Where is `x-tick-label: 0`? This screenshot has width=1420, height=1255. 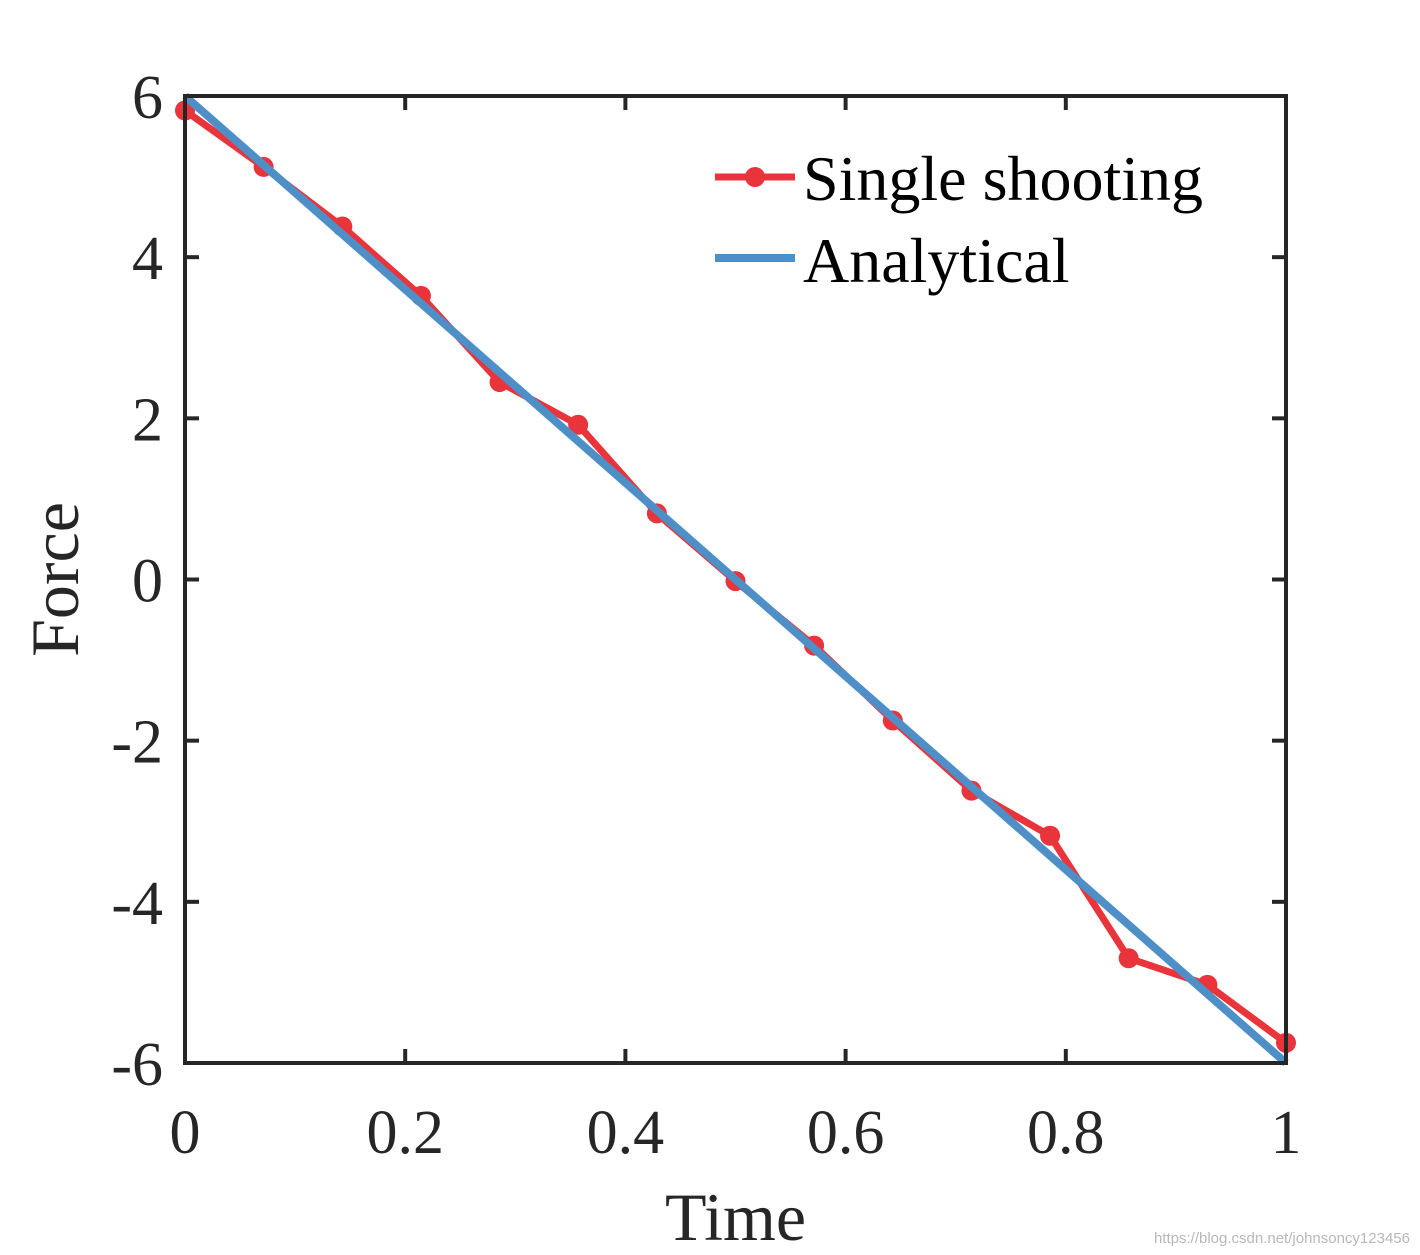 x-tick-label: 0 is located at coordinates (185, 1133).